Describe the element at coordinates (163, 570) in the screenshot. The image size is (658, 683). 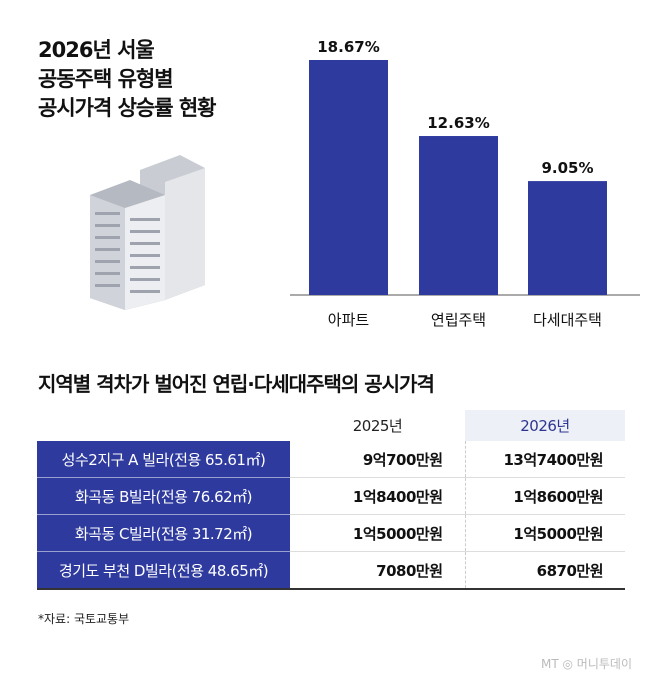
I see `row-label: 경기도 부천 D빌라(전용 48.65㎡)` at that location.